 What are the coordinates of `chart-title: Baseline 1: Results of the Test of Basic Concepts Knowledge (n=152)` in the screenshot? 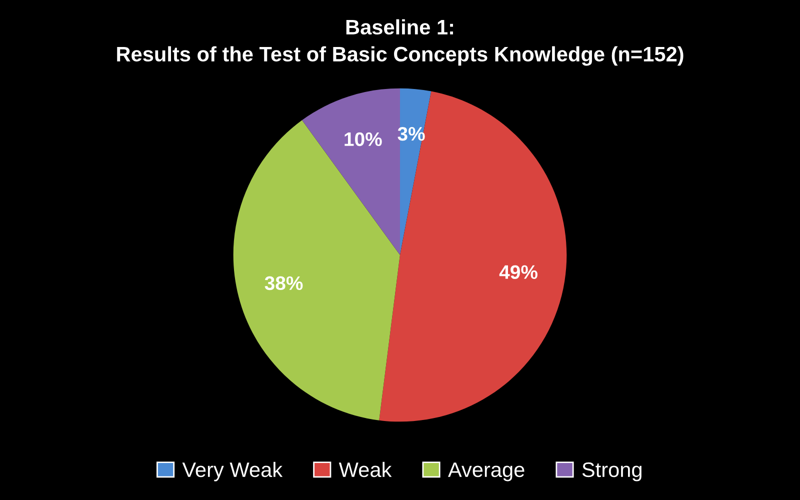 It's located at (400, 42).